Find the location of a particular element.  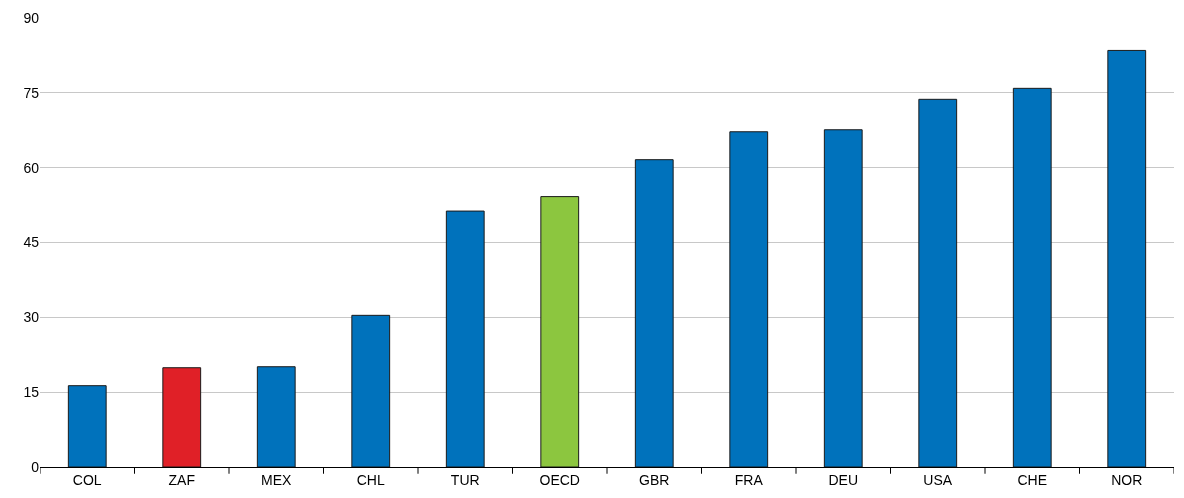

y-tick-label: 15 is located at coordinates (31, 392).